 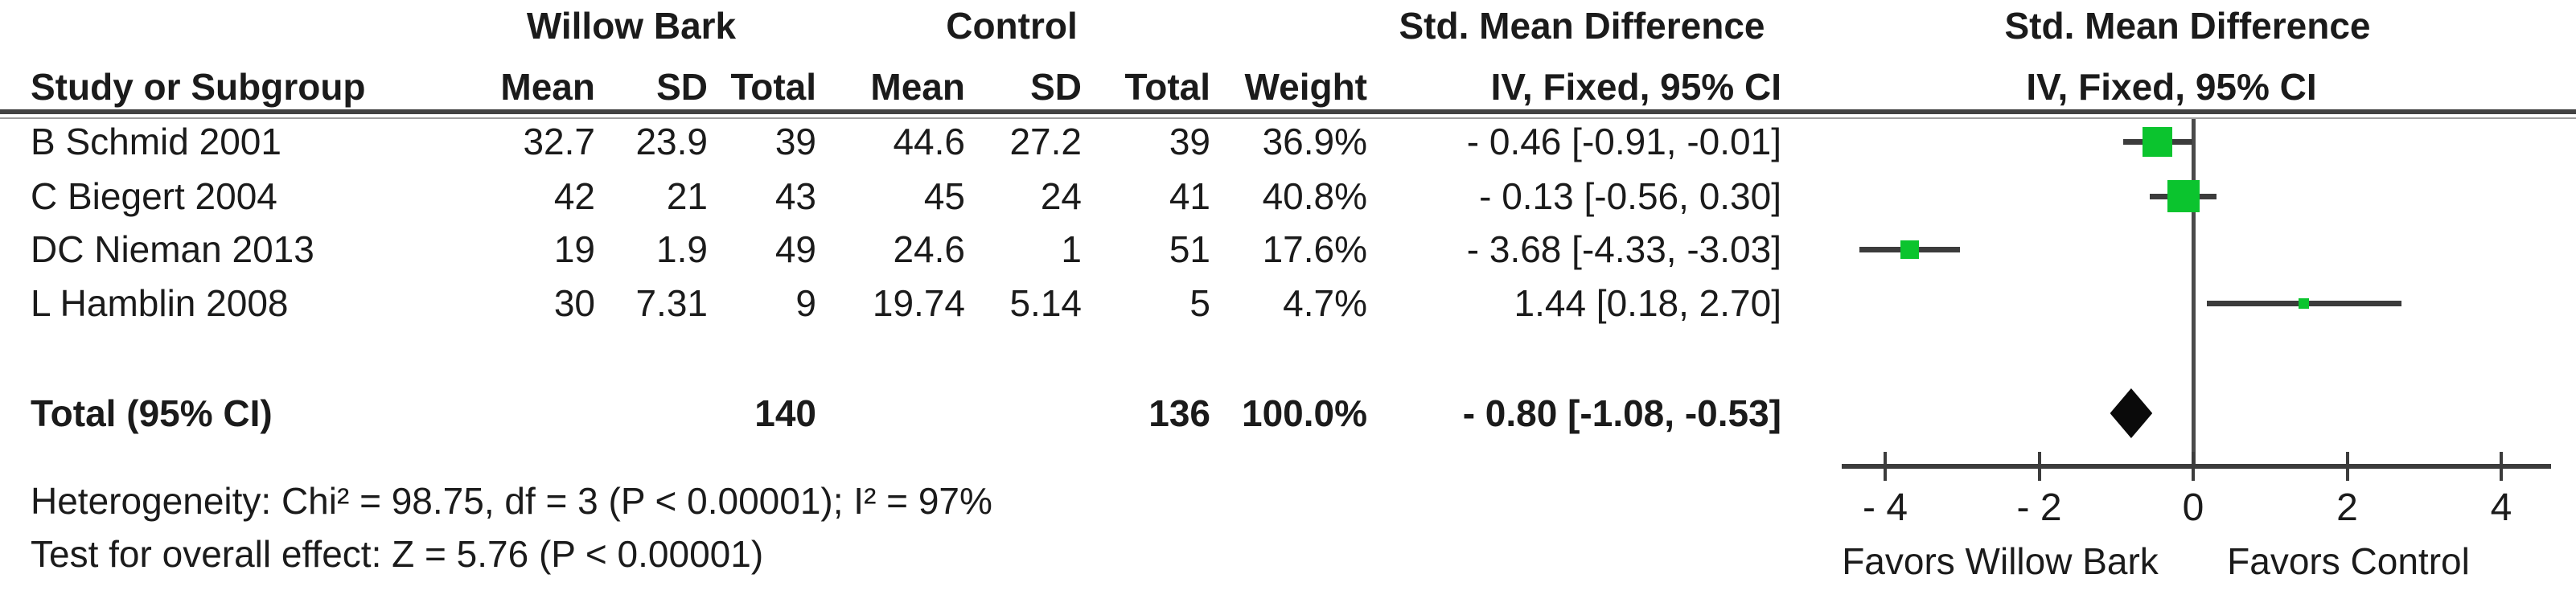 I want to click on sd-treatment: 21, so click(x=687, y=196).